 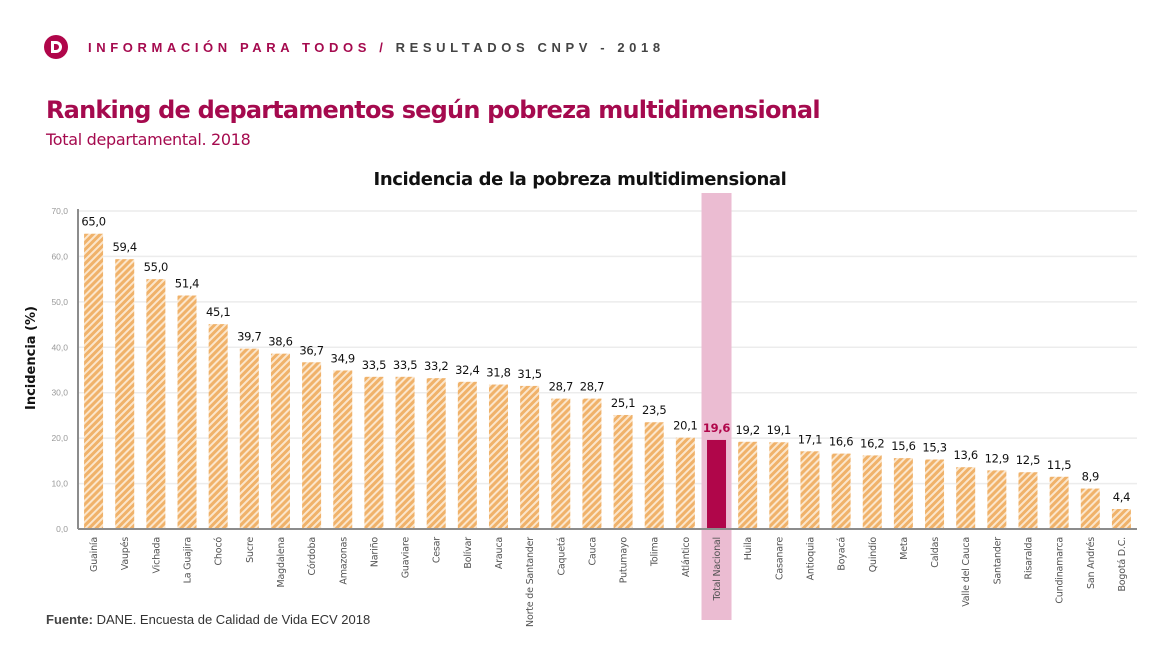 I want to click on x-tick-label: Cesar, so click(x=437, y=550).